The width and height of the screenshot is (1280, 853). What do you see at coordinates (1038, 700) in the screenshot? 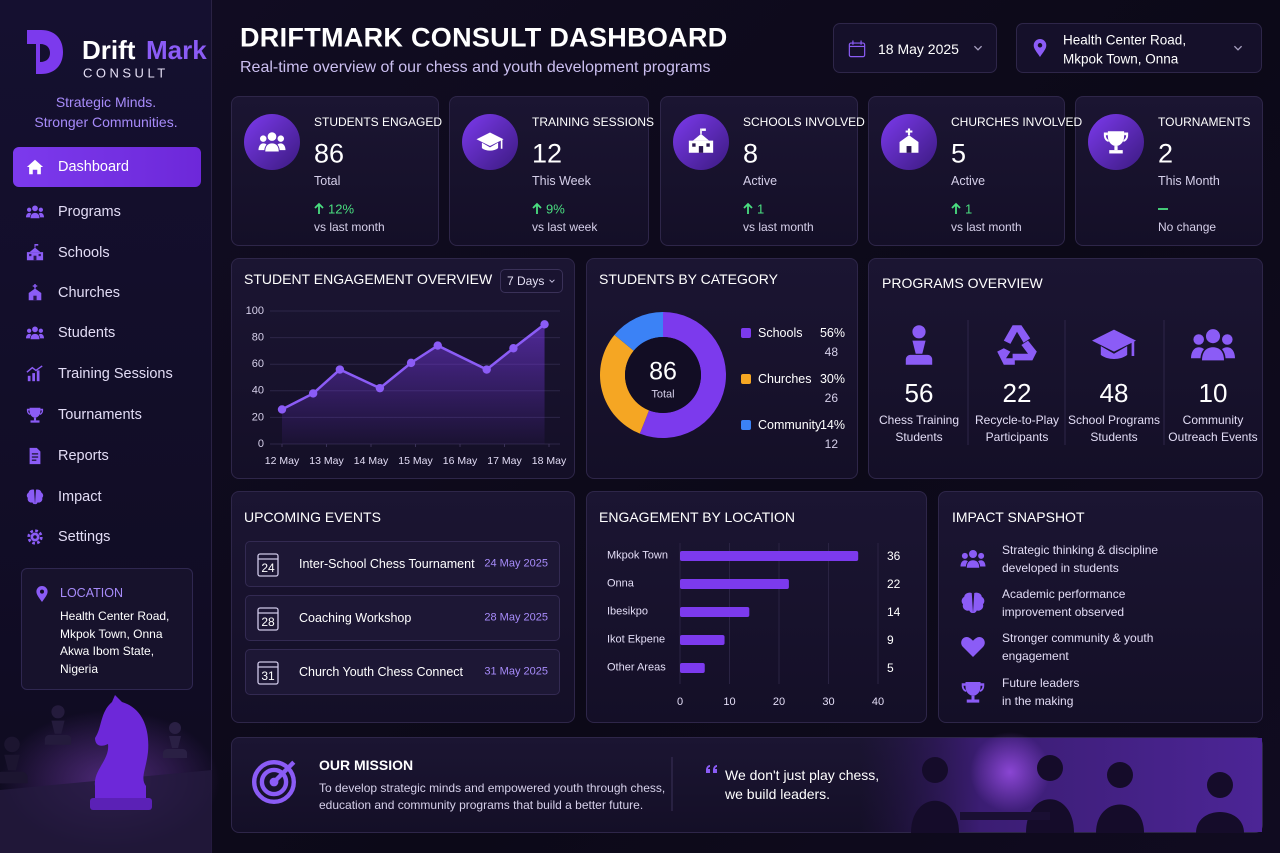
I see `impact-text: in the making` at bounding box center [1038, 700].